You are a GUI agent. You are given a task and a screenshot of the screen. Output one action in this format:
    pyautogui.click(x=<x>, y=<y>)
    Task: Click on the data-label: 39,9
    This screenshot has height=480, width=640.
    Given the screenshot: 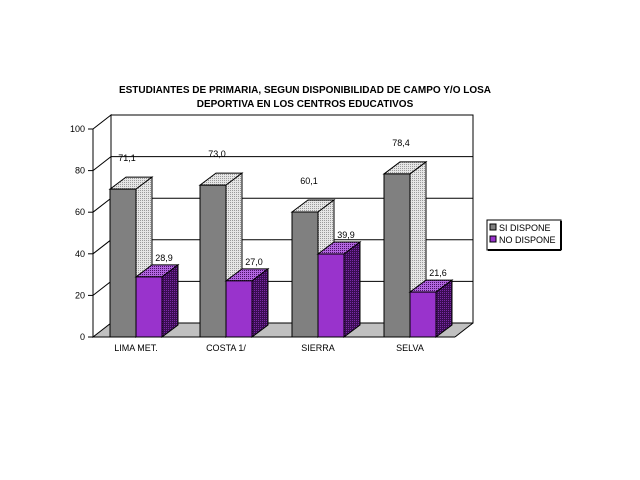 What is the action you would take?
    pyautogui.click(x=346, y=235)
    